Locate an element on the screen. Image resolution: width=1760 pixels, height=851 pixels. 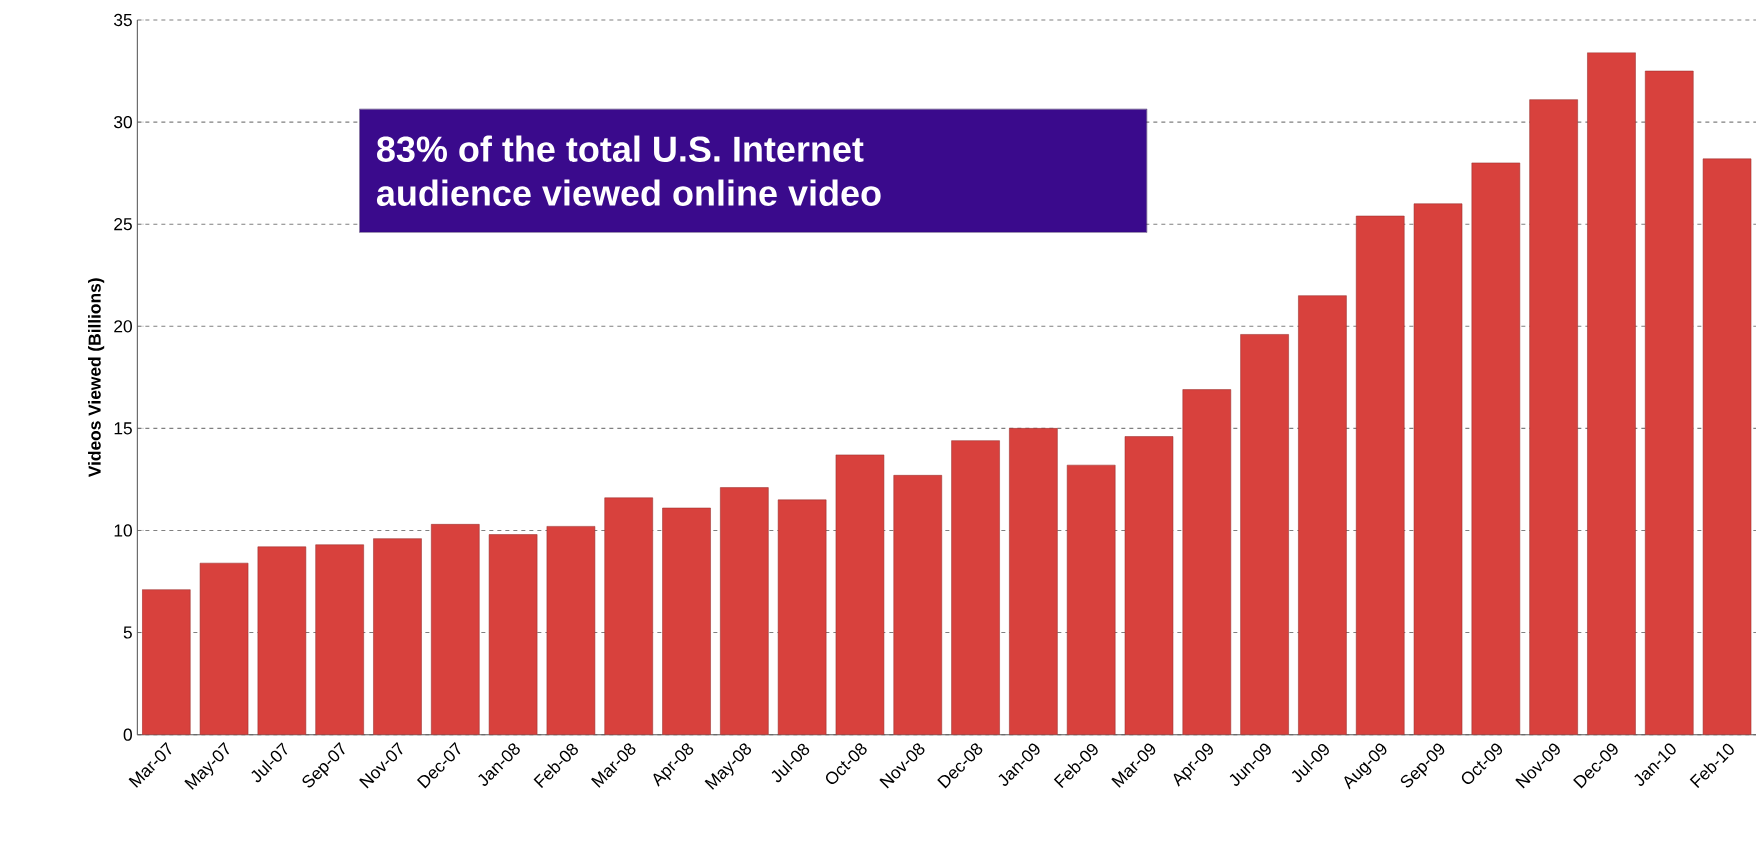
y-tick-label: 25 is located at coordinates (123, 224).